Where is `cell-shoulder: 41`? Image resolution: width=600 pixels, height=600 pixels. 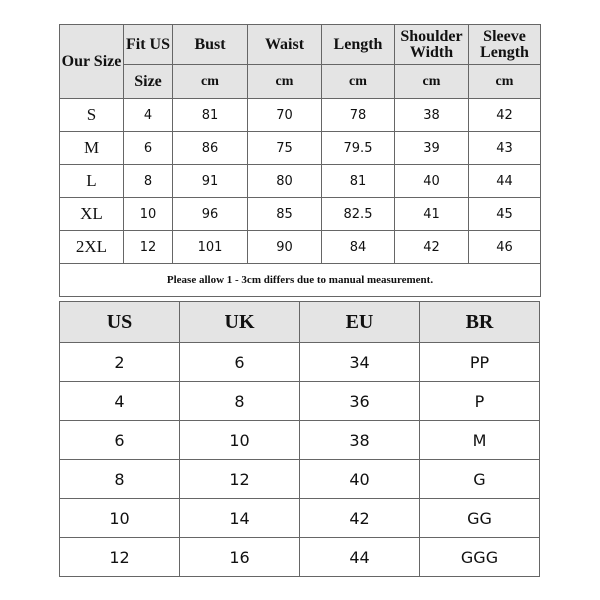
cell-shoulder: 41 is located at coordinates (431, 214).